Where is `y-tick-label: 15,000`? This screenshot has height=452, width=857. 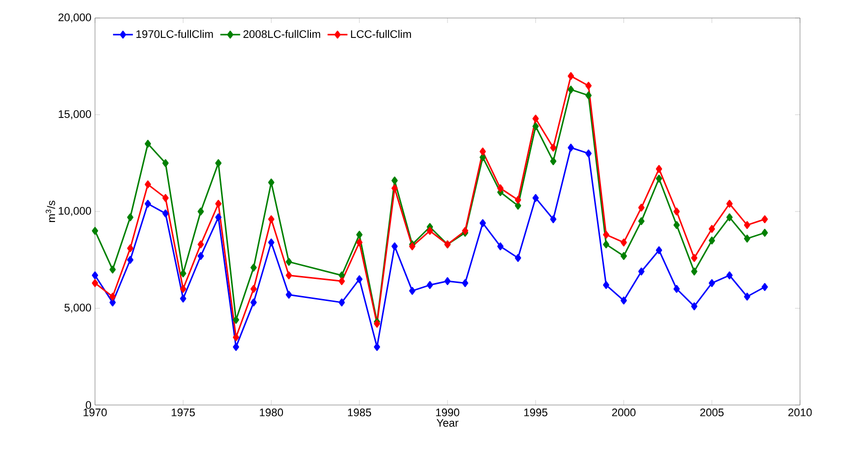 y-tick-label: 15,000 is located at coordinates (75, 115).